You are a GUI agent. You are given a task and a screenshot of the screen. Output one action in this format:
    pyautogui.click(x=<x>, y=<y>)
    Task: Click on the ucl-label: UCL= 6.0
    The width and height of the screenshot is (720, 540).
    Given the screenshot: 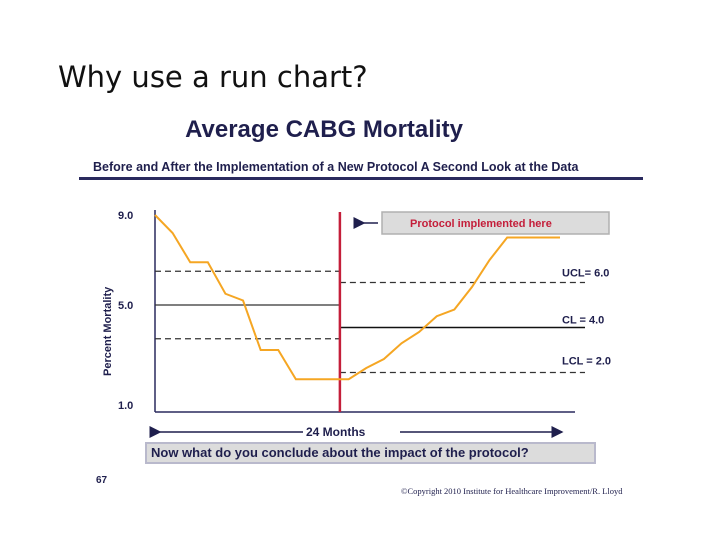 What is the action you would take?
    pyautogui.click(x=585, y=274)
    